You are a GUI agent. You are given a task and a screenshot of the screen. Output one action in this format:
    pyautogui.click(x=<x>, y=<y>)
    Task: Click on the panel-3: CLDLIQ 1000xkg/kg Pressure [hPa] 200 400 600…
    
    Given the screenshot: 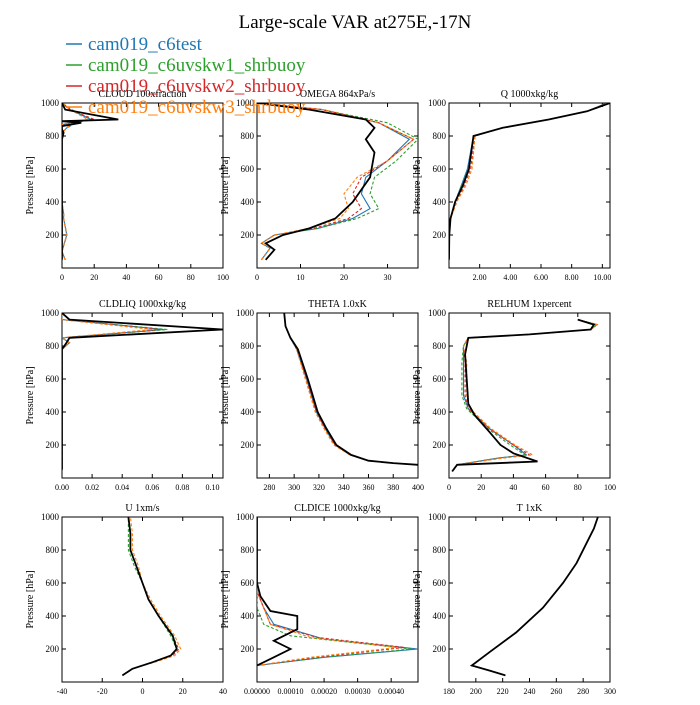 What is the action you would take?
    pyautogui.click(x=124, y=395)
    